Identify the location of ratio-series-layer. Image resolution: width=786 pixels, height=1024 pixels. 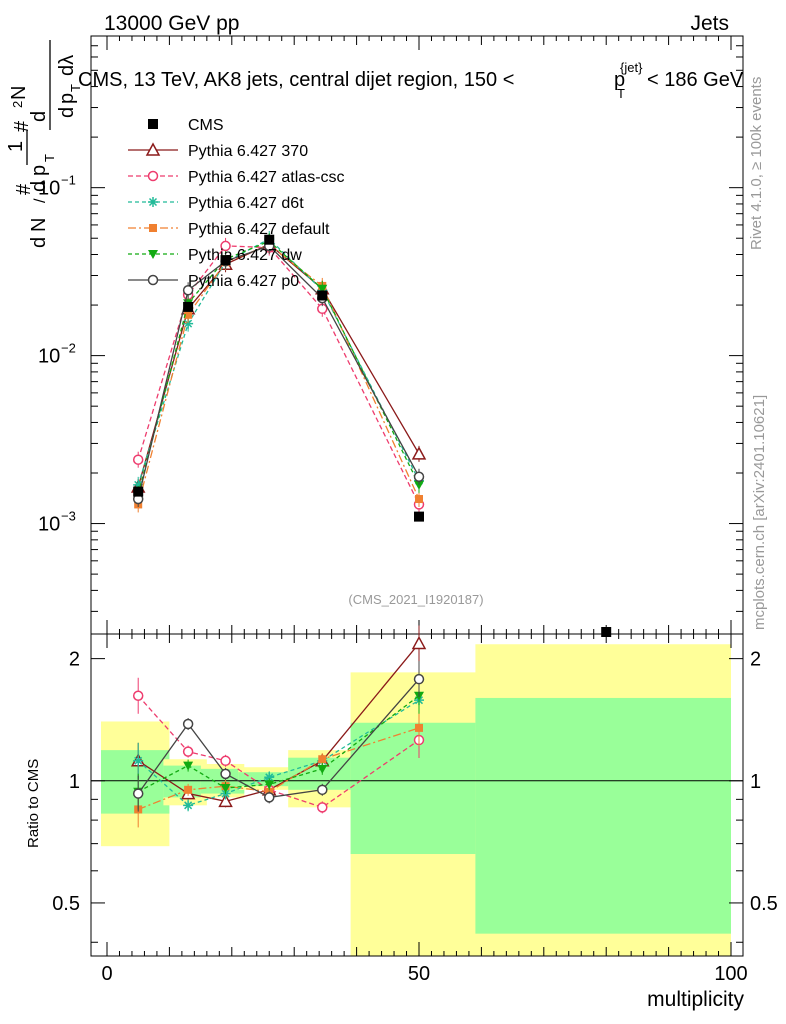
(278, 726).